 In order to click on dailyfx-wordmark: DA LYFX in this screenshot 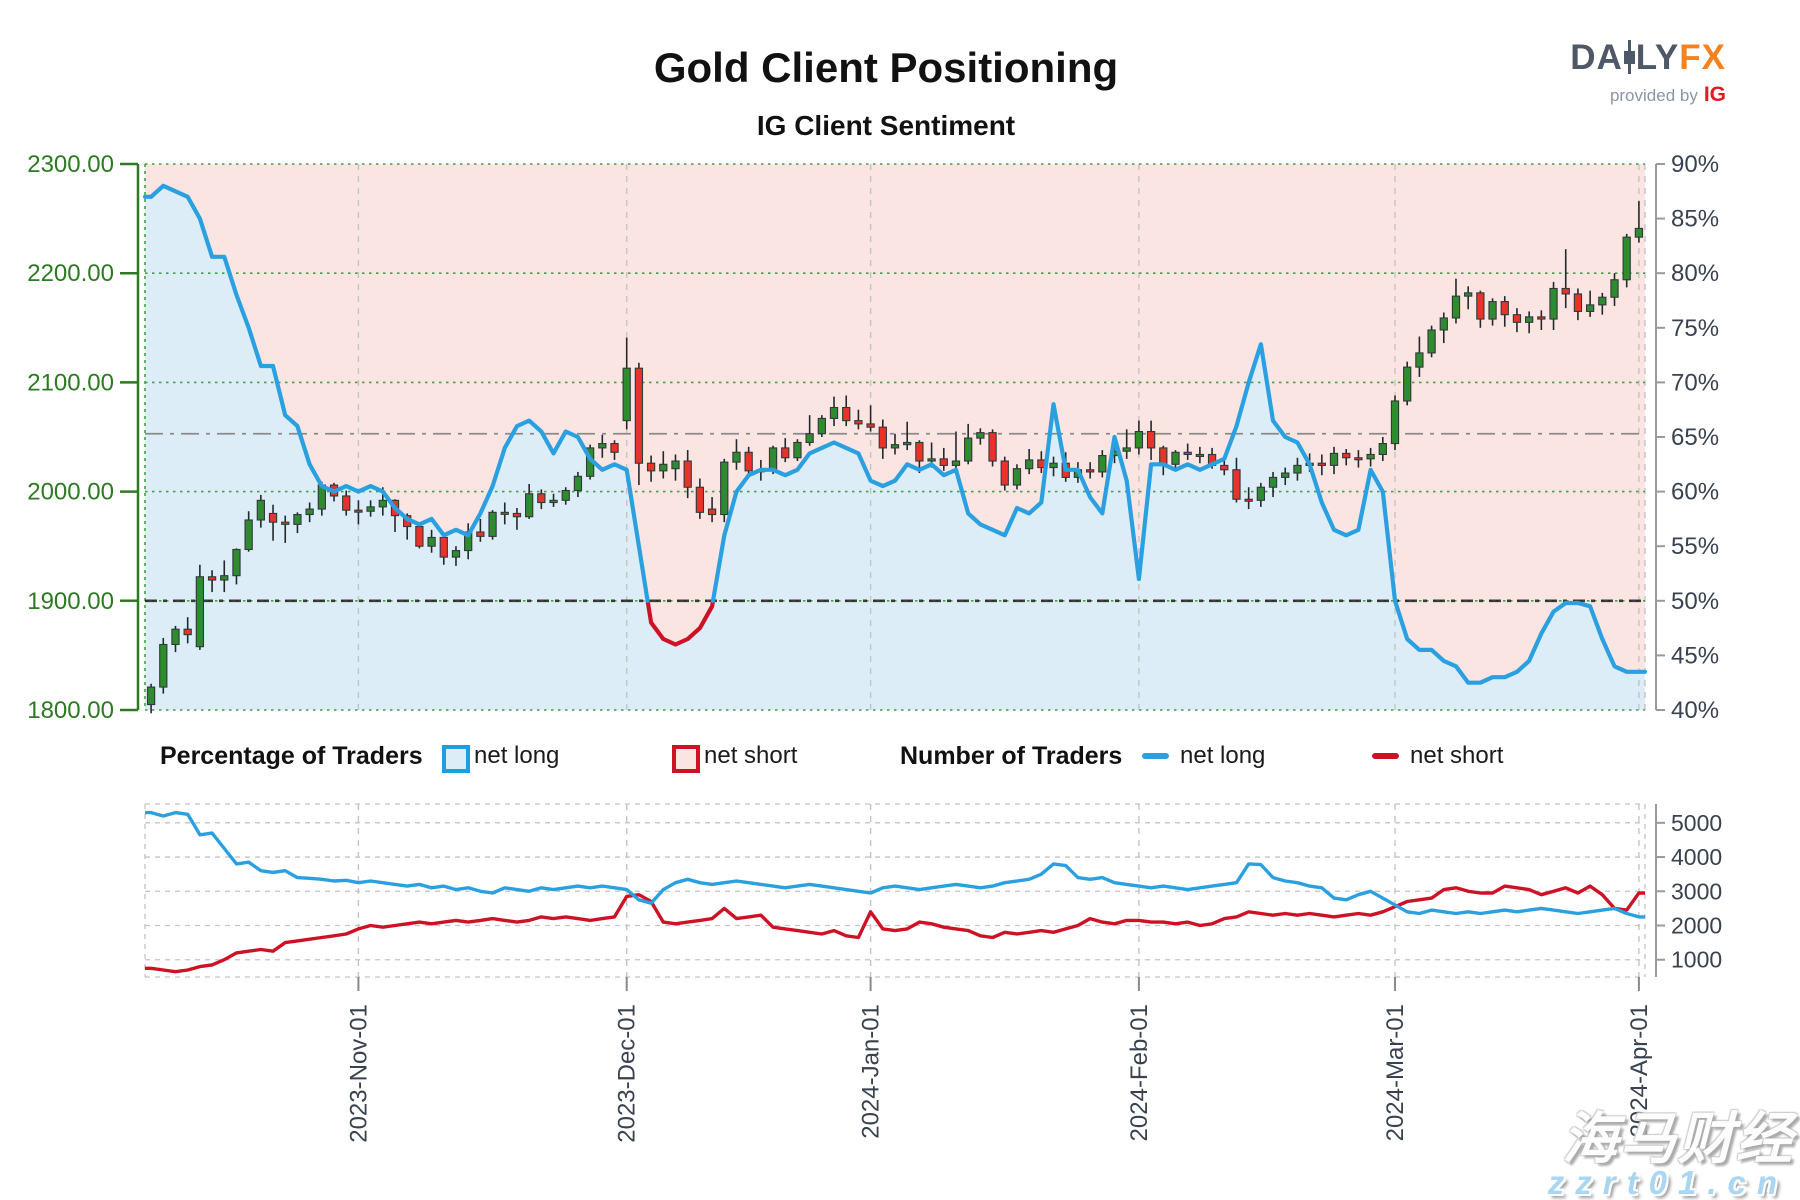, I will do `click(1648, 57)`.